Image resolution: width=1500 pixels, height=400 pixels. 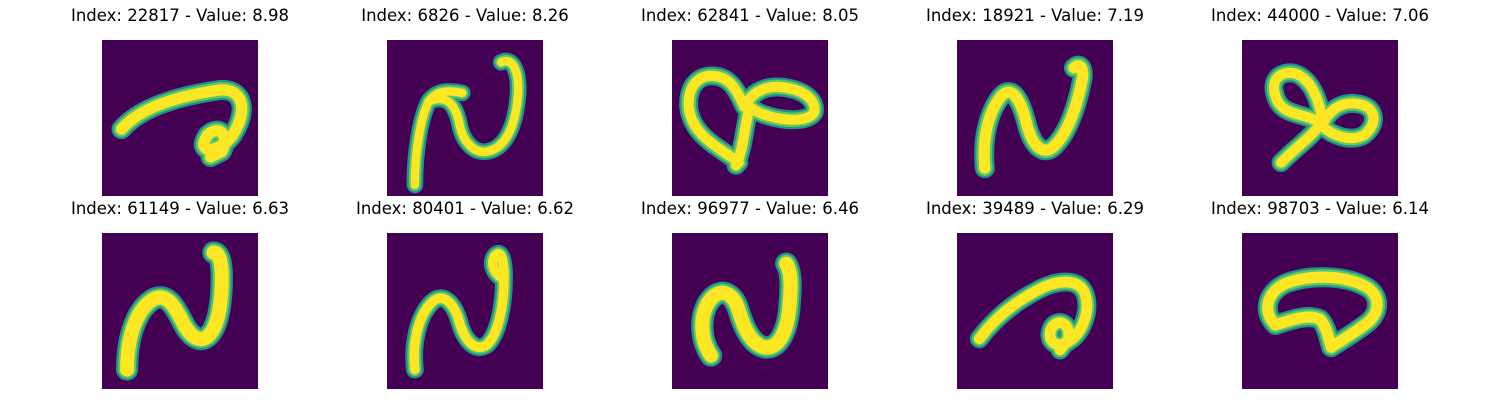 I want to click on panel-title: Index: 44000 - Value: 7.06, so click(x=1319, y=15).